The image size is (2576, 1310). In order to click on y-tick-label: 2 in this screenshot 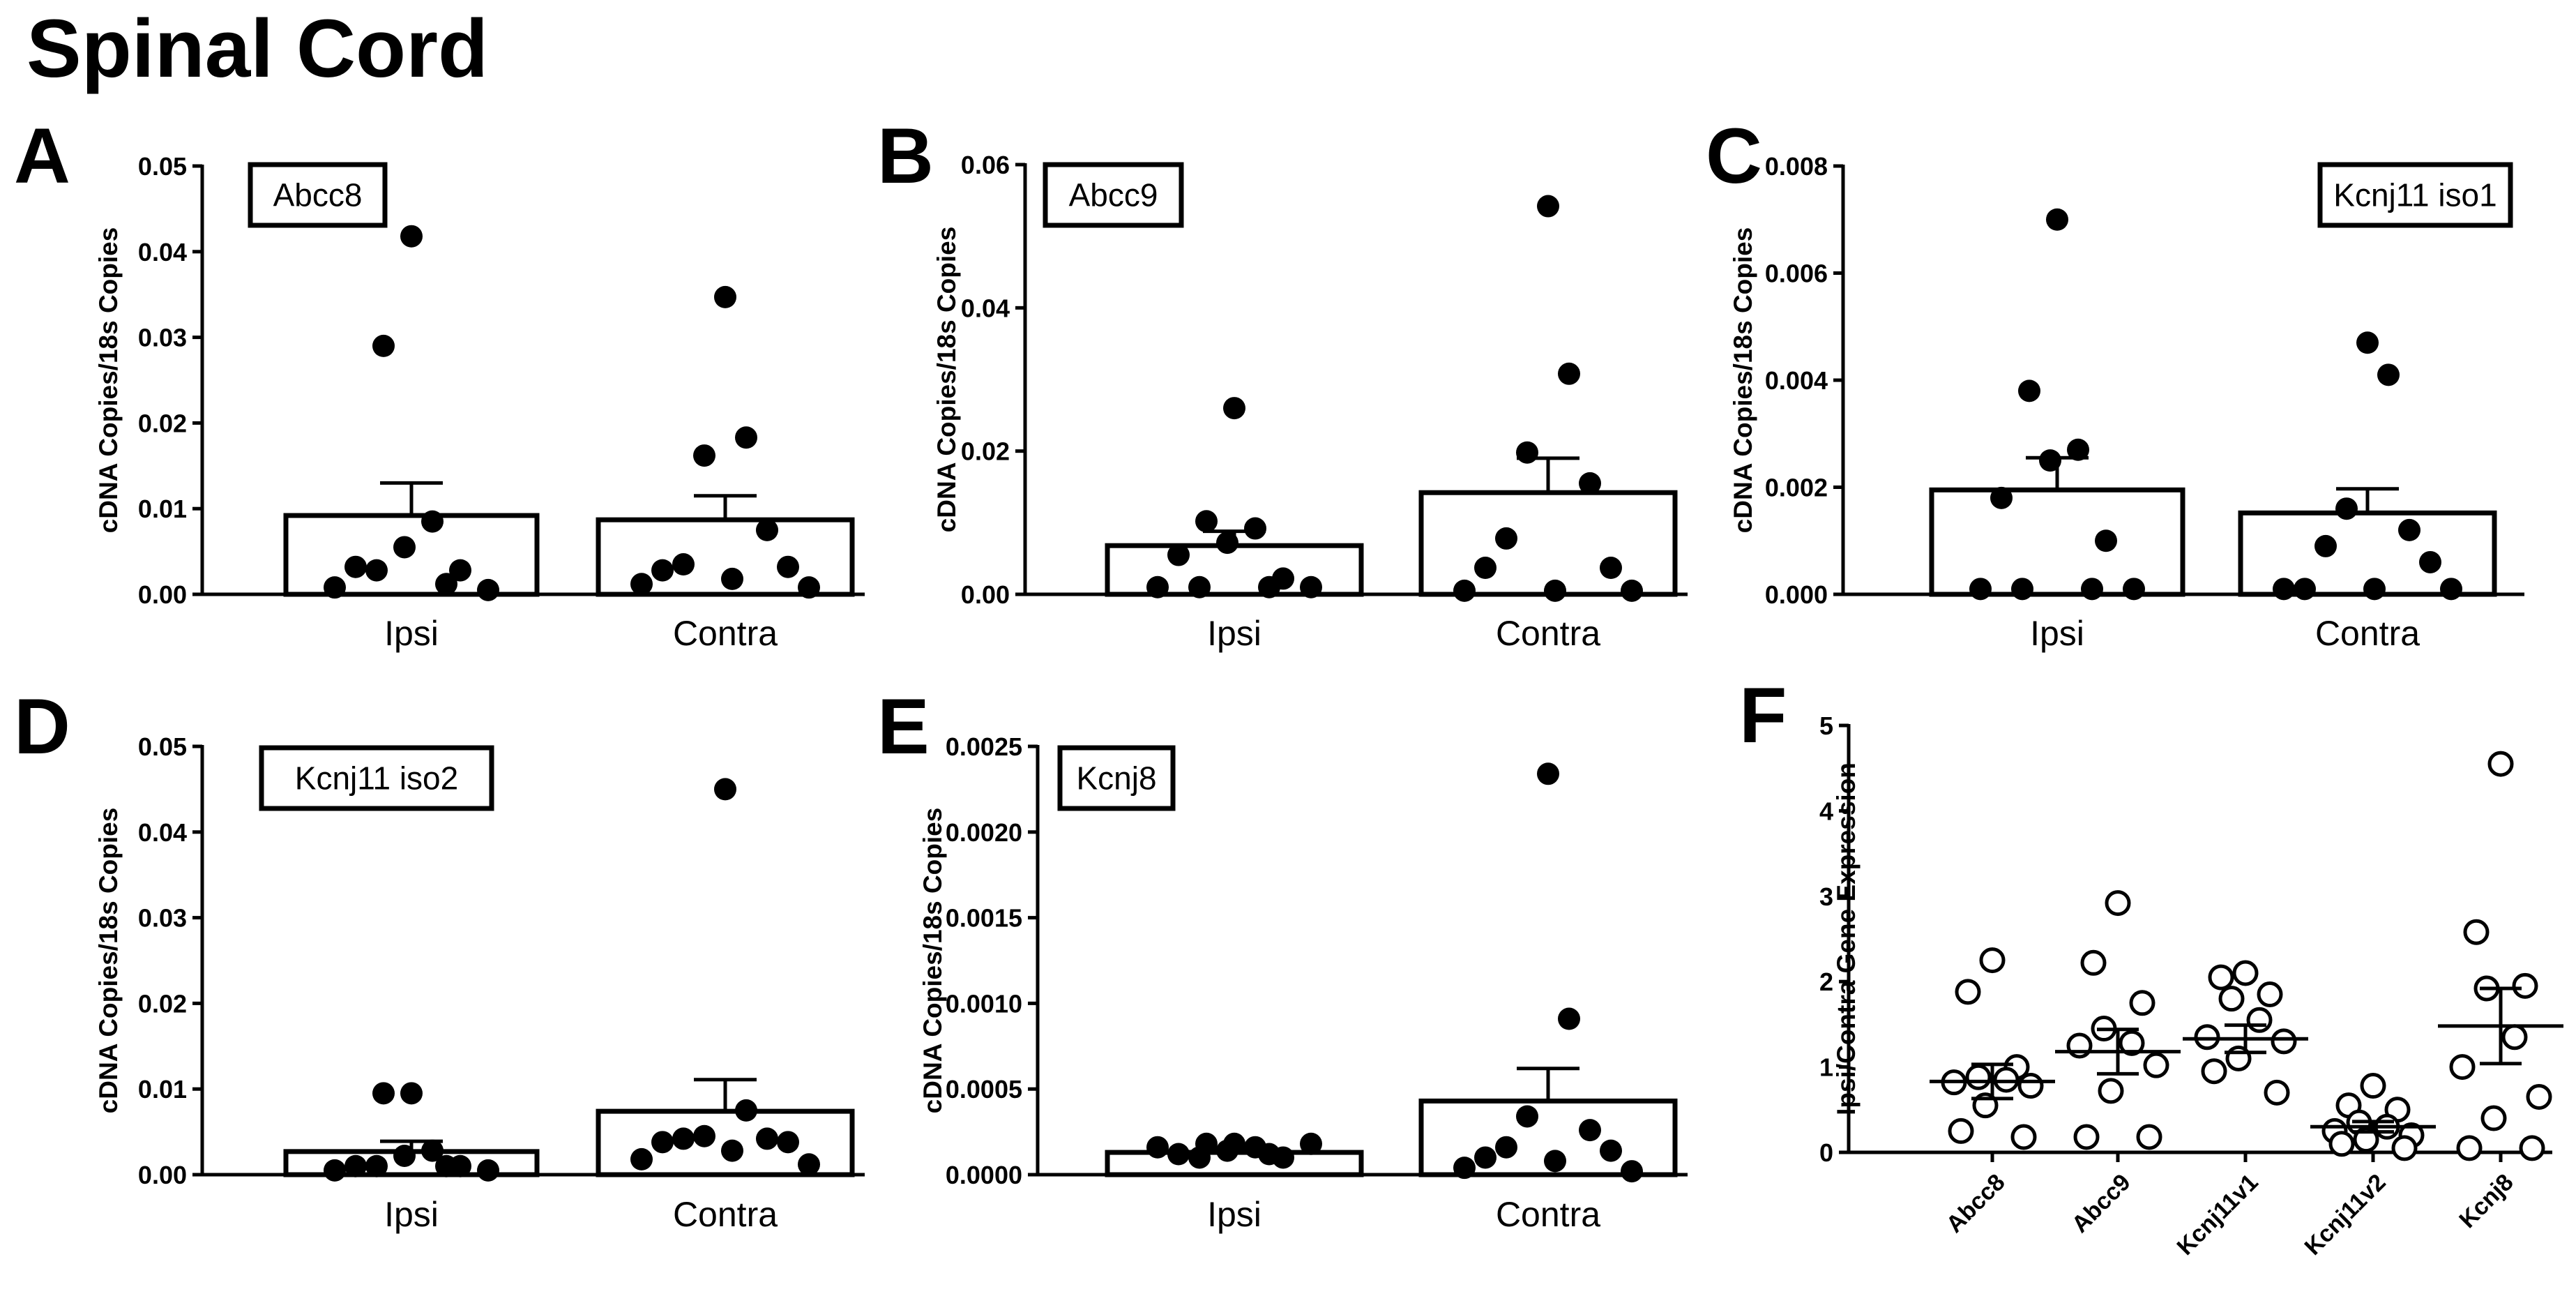, I will do `click(1826, 982)`.